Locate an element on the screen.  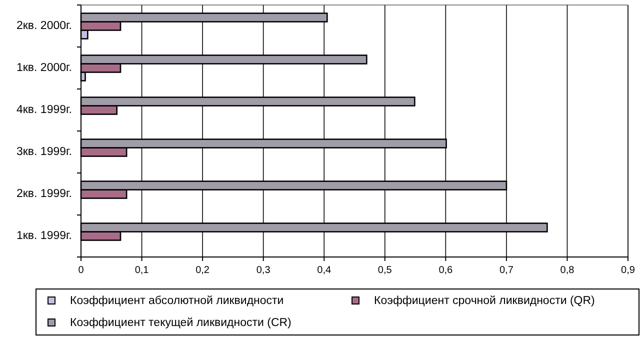
y-tick-label: 2кв. 2000г. is located at coordinates (44, 26).